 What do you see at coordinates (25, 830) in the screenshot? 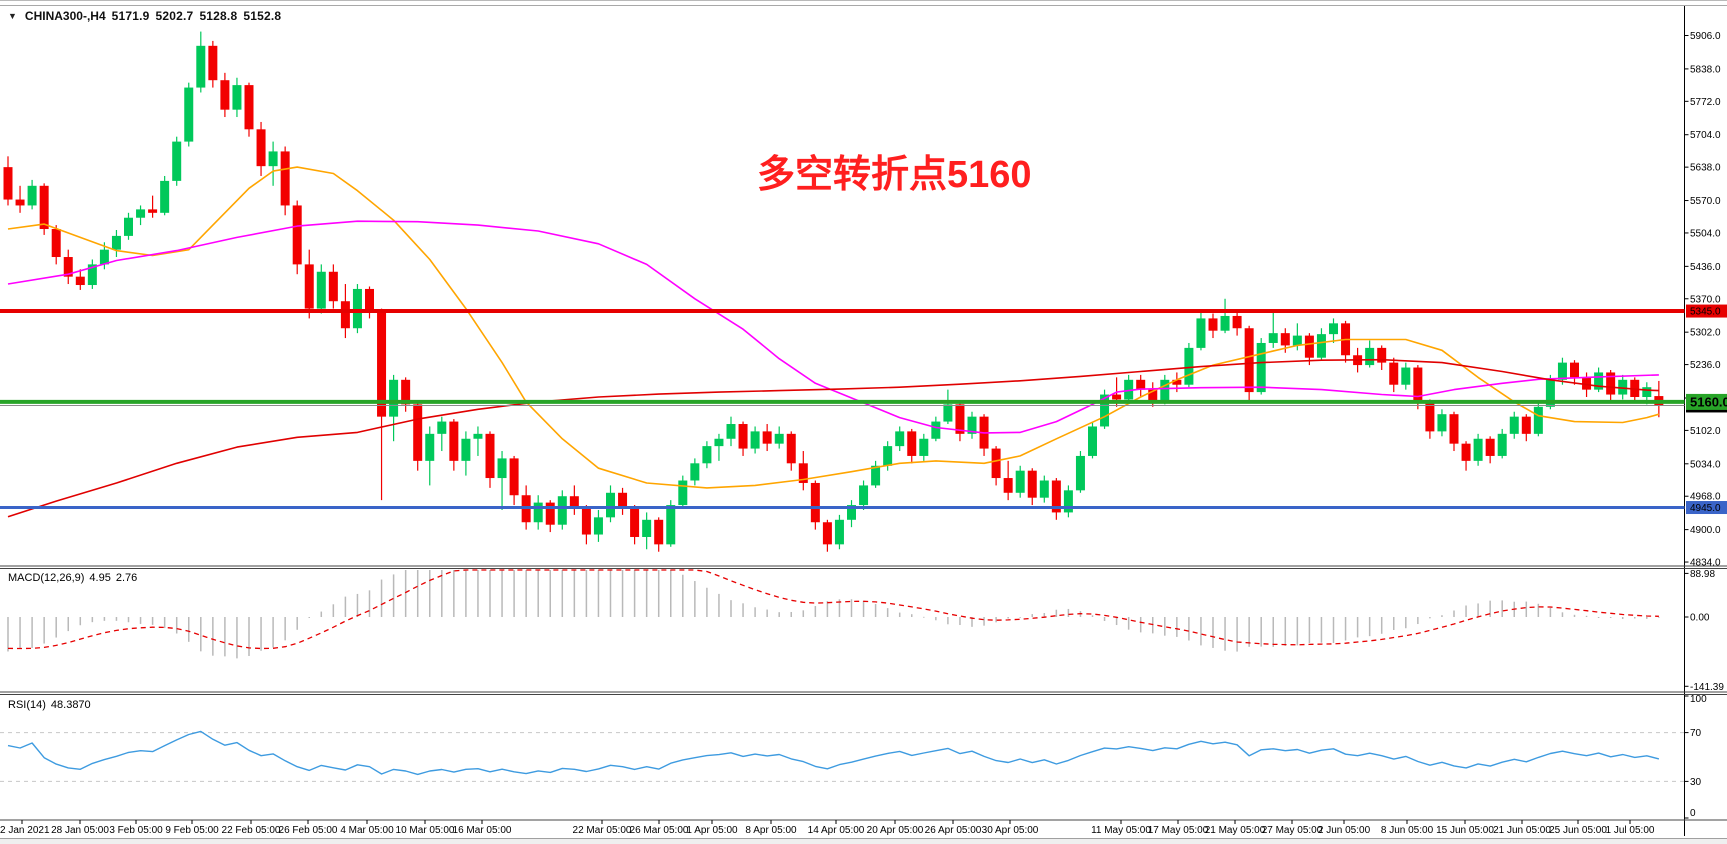
I see `time-tick-label: 22 Jan 2021` at bounding box center [25, 830].